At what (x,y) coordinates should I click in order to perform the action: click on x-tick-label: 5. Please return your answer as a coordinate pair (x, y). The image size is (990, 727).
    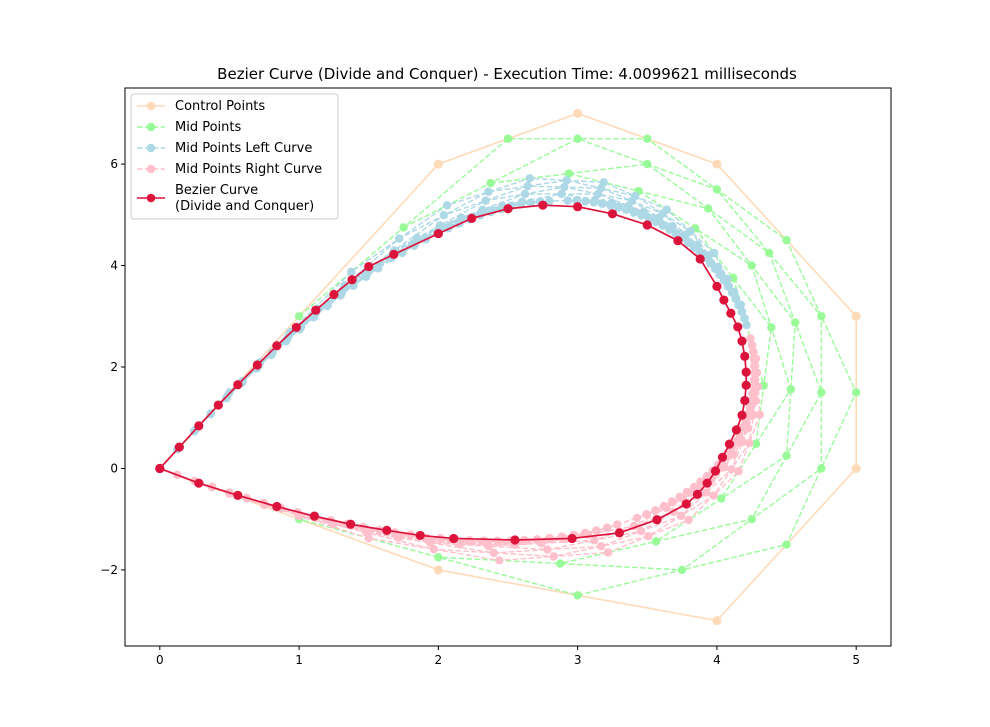
    Looking at the image, I should click on (856, 660).